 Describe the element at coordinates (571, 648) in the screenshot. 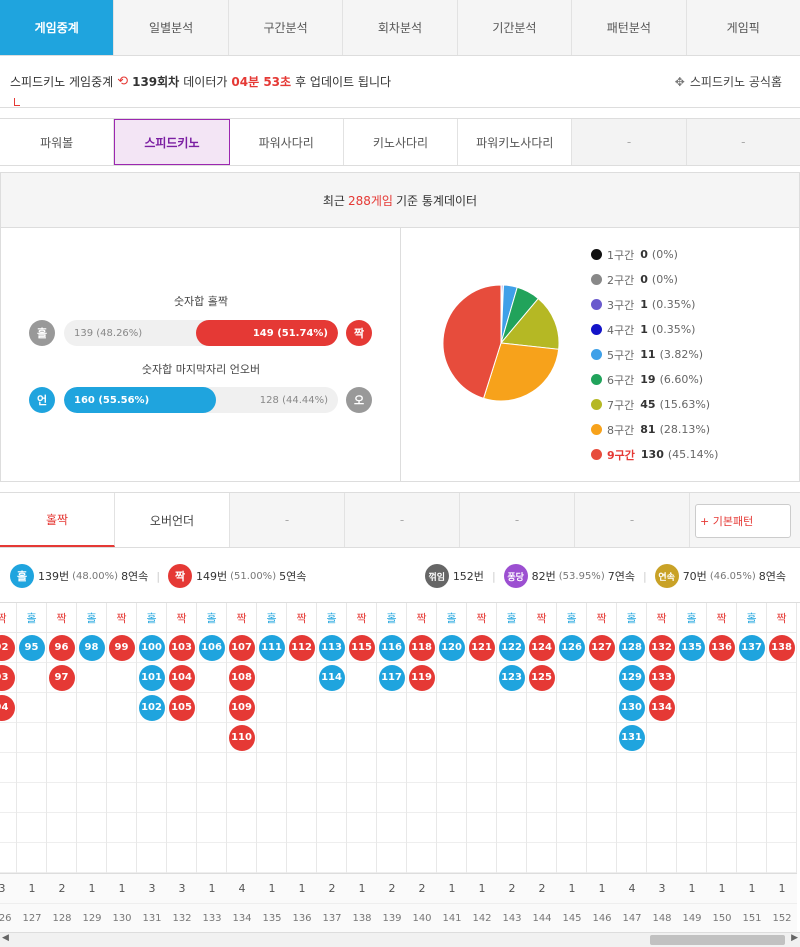

I see `pattern-cell: 126` at that location.